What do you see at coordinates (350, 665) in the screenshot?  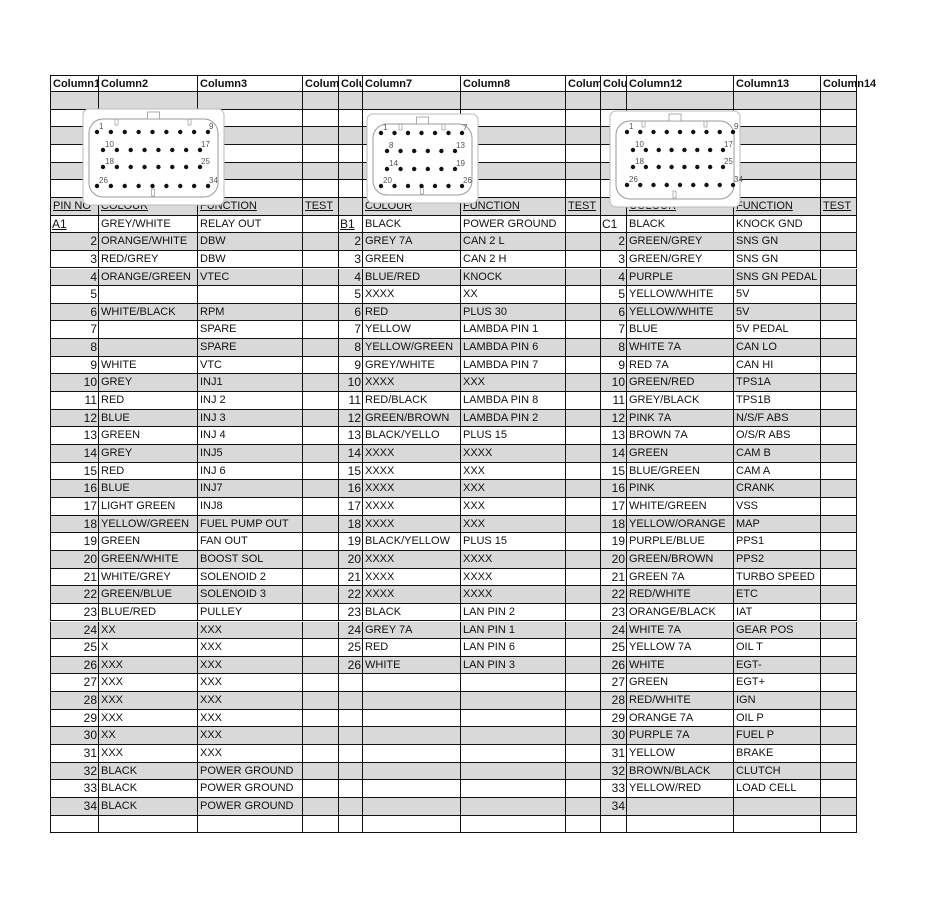 I see `pin-number: 26` at bounding box center [350, 665].